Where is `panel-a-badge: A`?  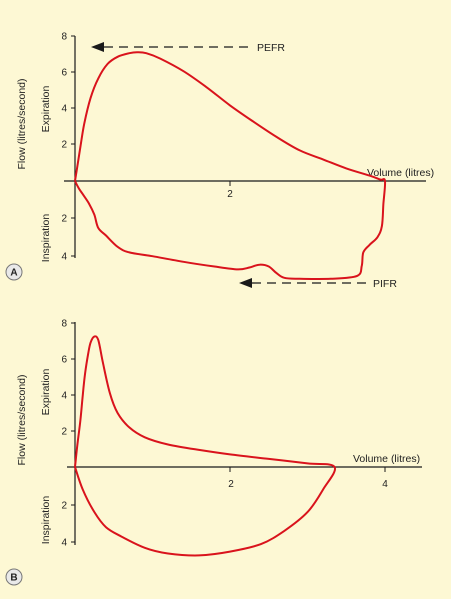 panel-a-badge: A is located at coordinates (14, 272).